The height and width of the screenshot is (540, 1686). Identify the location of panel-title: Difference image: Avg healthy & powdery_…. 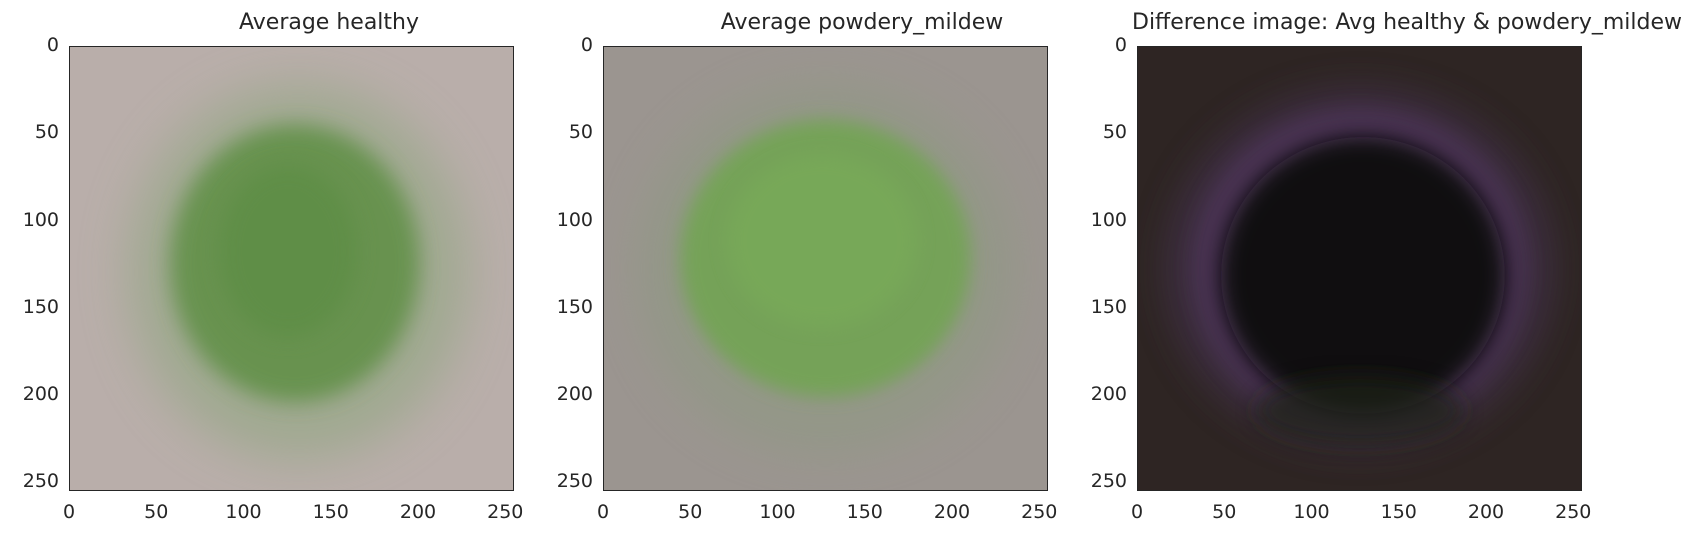
(1407, 22).